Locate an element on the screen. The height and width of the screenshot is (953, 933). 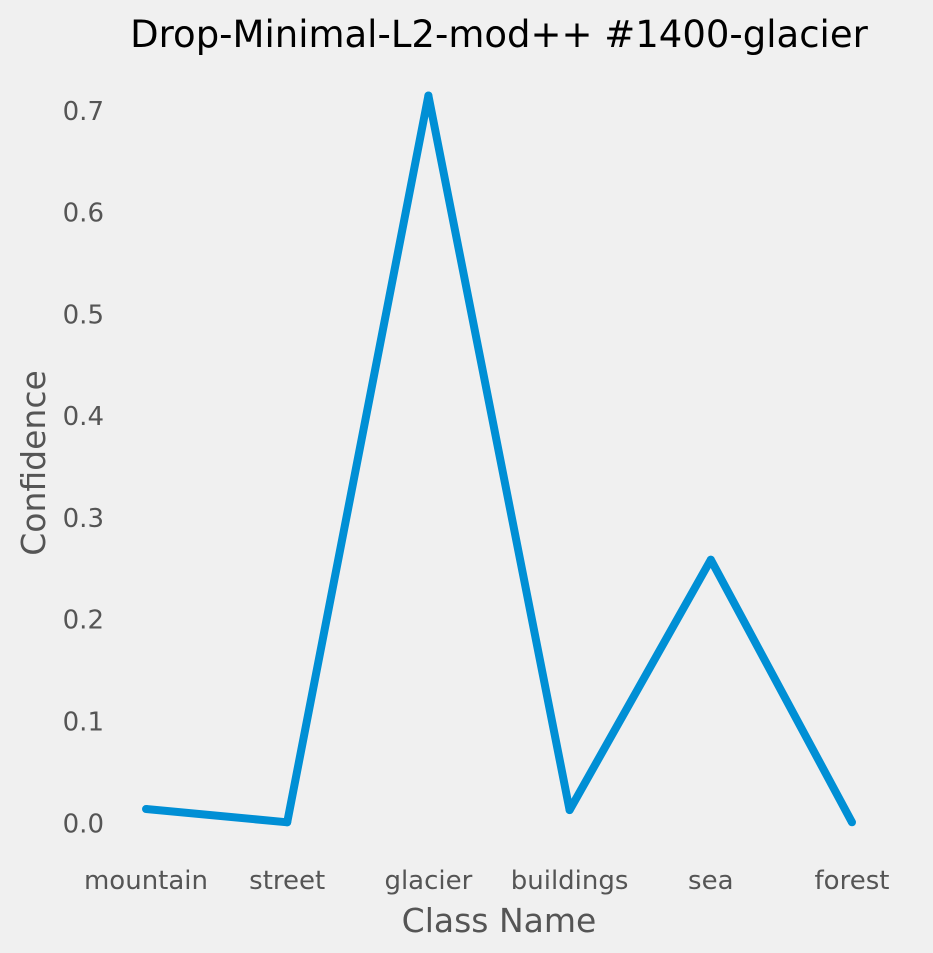
y-tick-label: 0.1 is located at coordinates (83, 723).